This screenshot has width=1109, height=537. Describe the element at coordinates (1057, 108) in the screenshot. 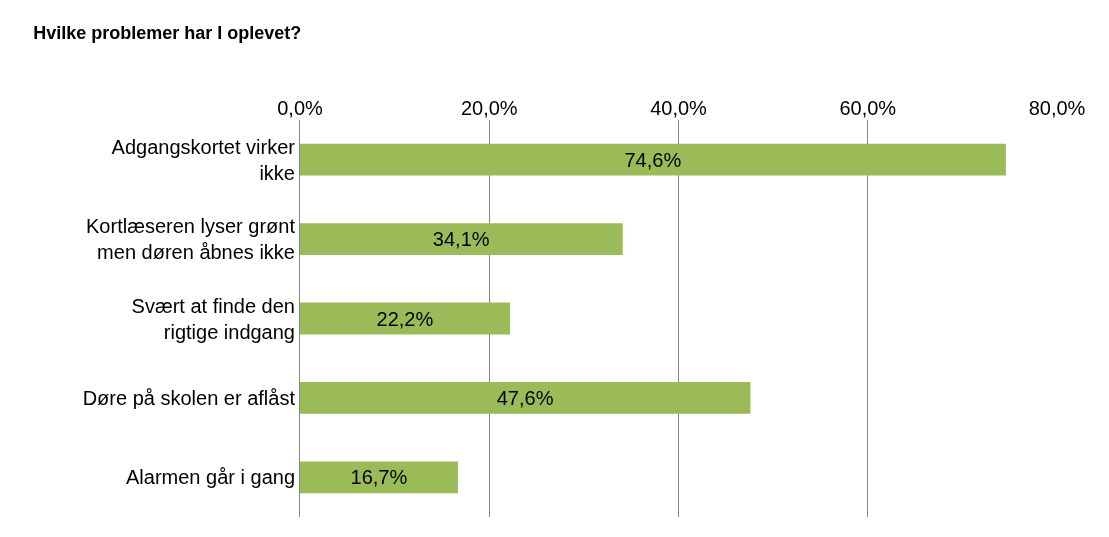

I see `x-tick-label: 80,0%` at that location.